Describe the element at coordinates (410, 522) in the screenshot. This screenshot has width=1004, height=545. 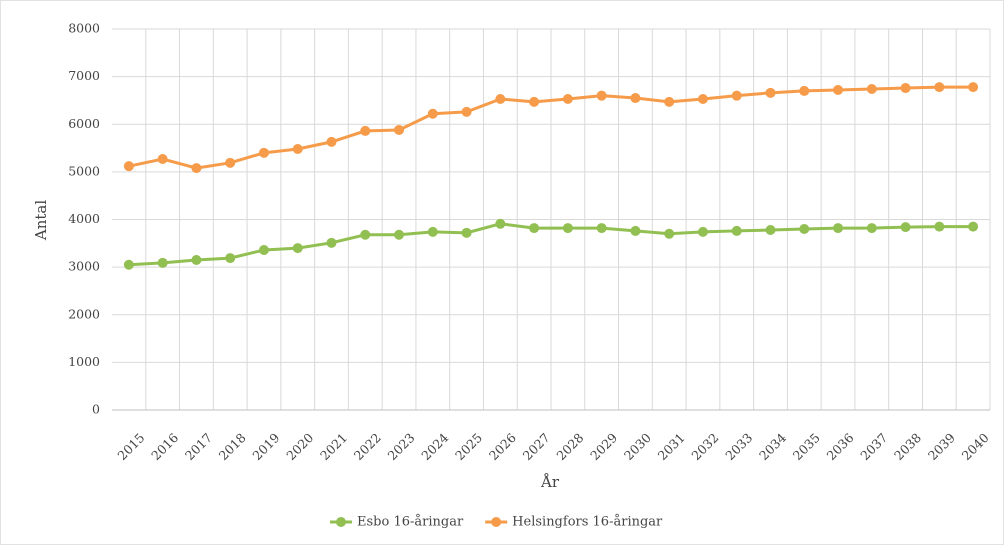
I see `legend-label: Esbo 16-åringar` at that location.